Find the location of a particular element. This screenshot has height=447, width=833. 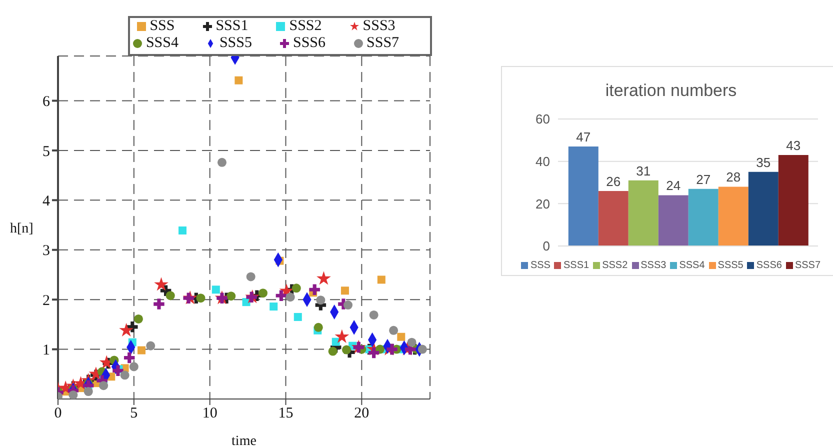

chart-title: iteration numbers is located at coordinates (671, 91).